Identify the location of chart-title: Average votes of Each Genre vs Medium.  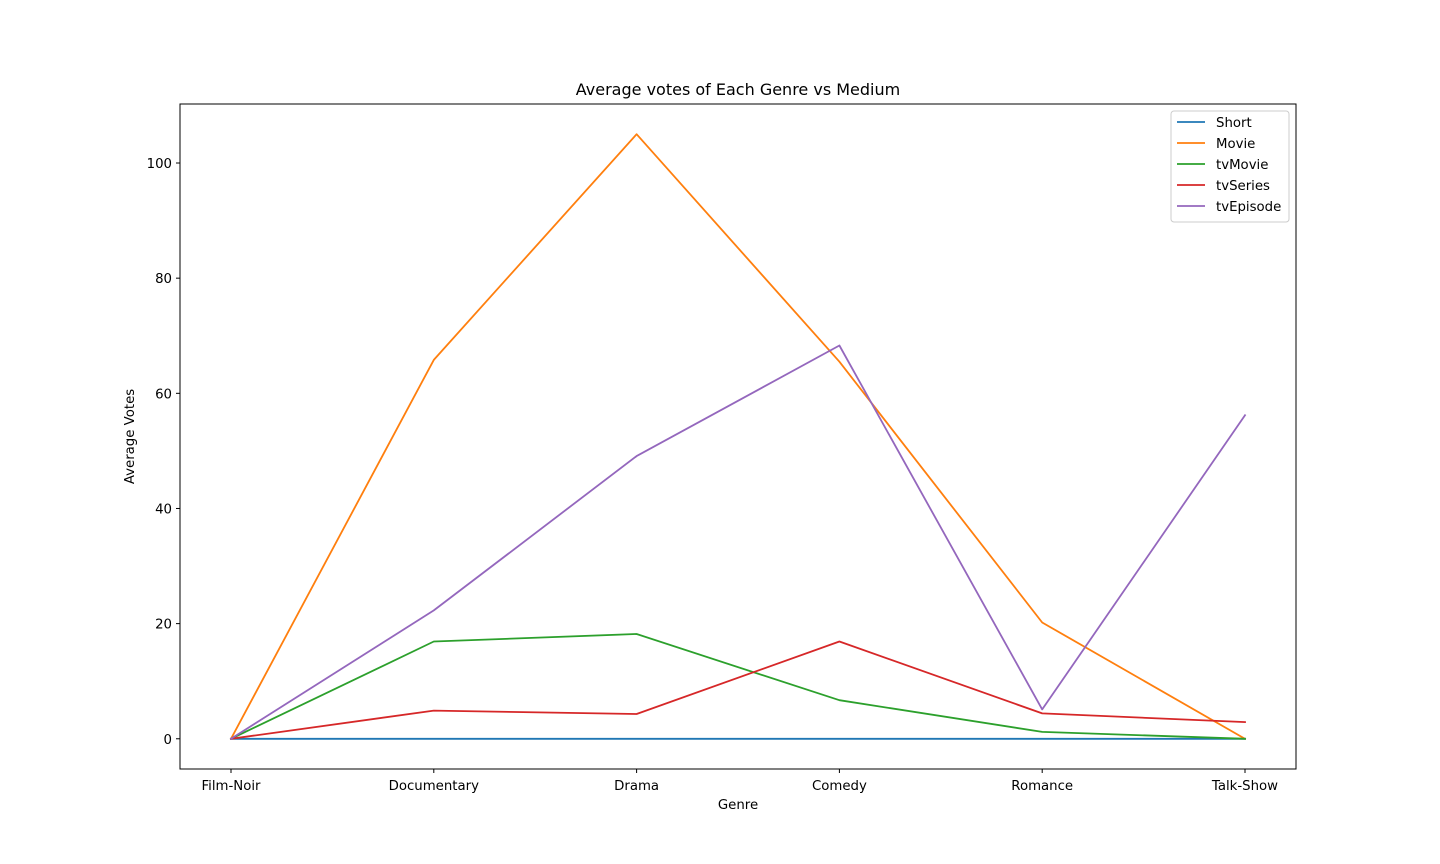
(738, 89).